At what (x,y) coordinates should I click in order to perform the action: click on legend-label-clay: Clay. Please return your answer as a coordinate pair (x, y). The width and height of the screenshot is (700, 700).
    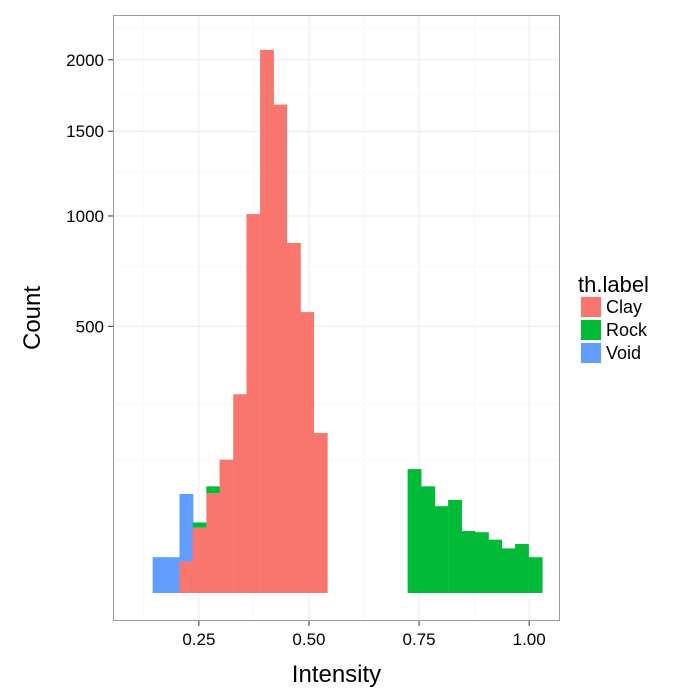
    Looking at the image, I should click on (624, 307).